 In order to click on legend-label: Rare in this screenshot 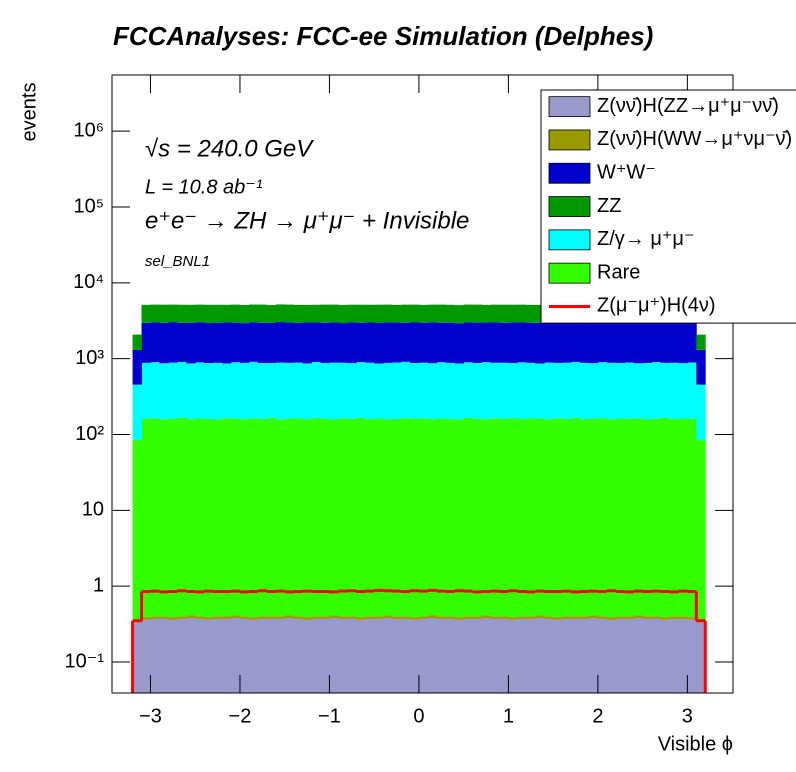, I will do `click(618, 272)`.